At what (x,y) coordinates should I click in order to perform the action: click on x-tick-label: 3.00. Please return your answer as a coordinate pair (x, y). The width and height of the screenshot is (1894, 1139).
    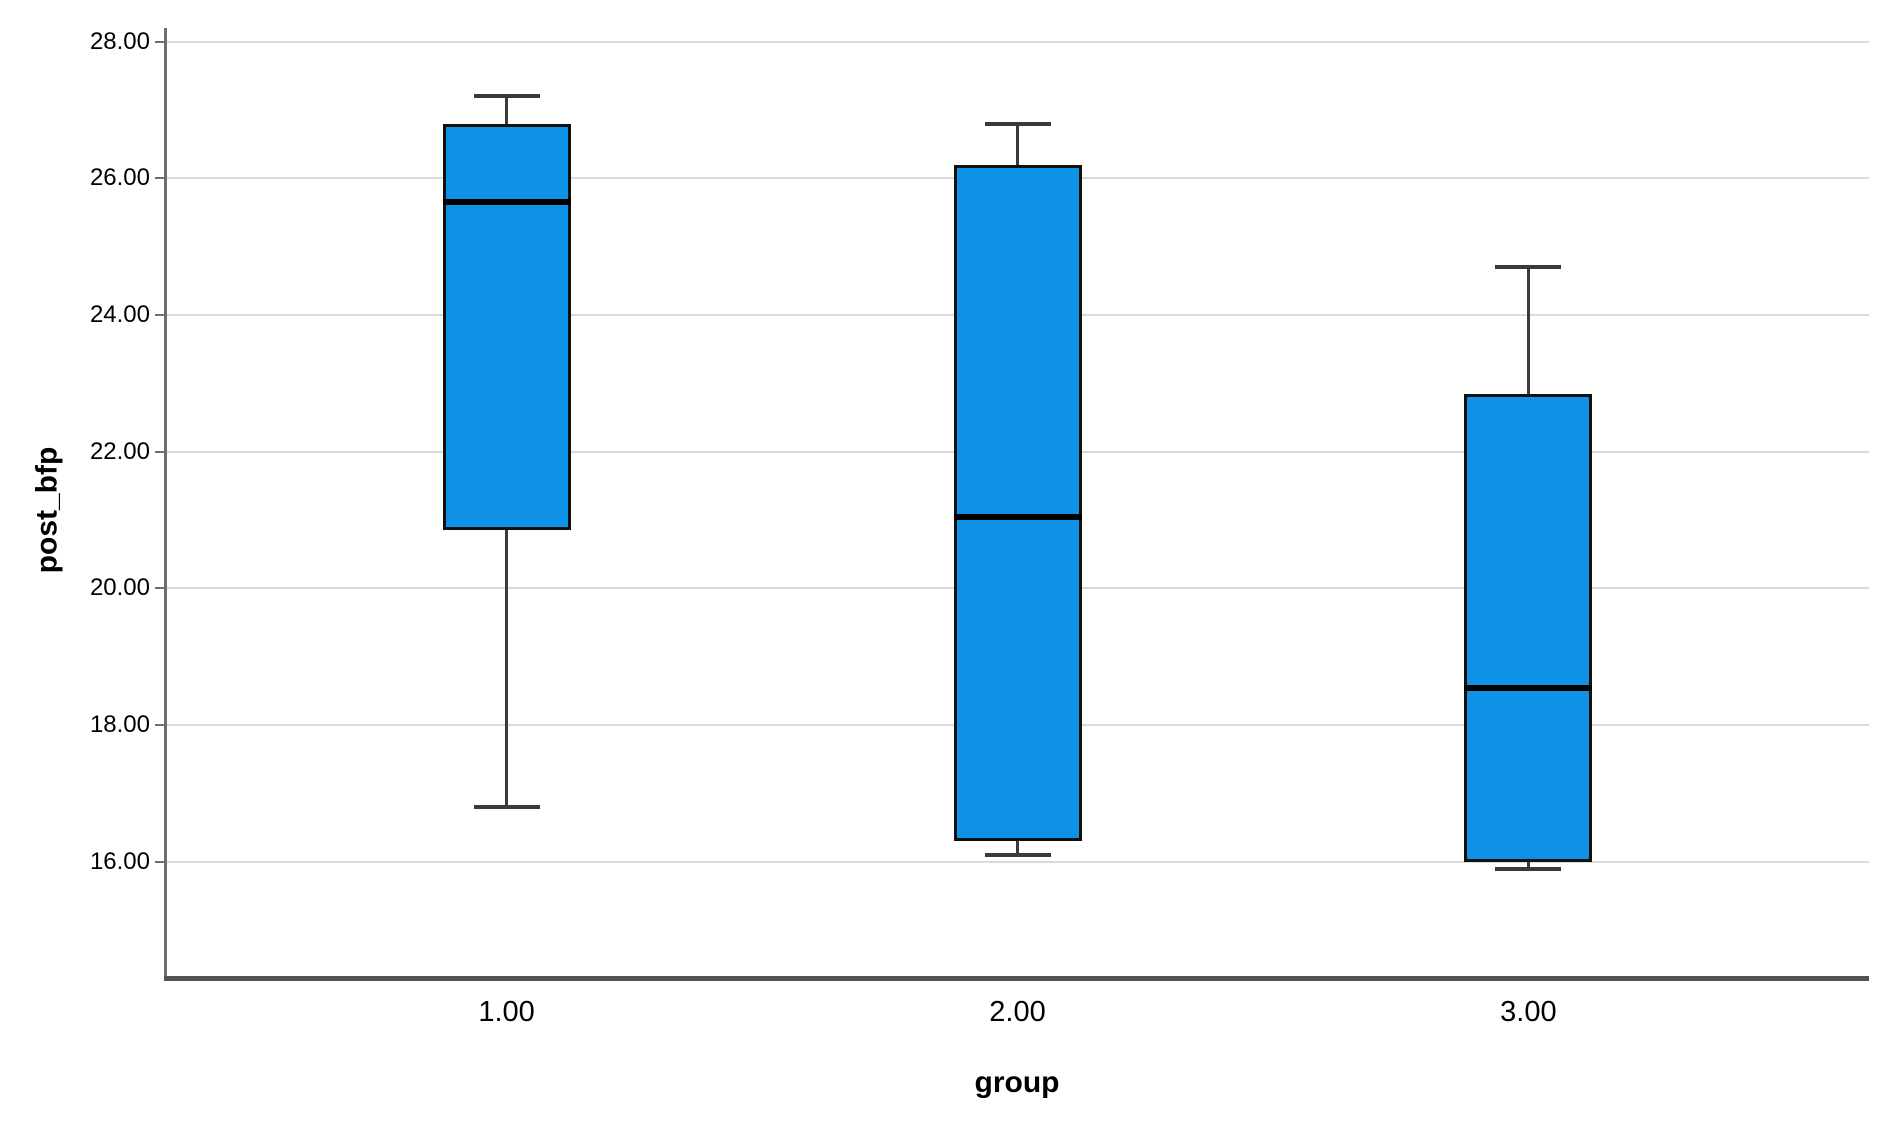
    Looking at the image, I should click on (1528, 1012).